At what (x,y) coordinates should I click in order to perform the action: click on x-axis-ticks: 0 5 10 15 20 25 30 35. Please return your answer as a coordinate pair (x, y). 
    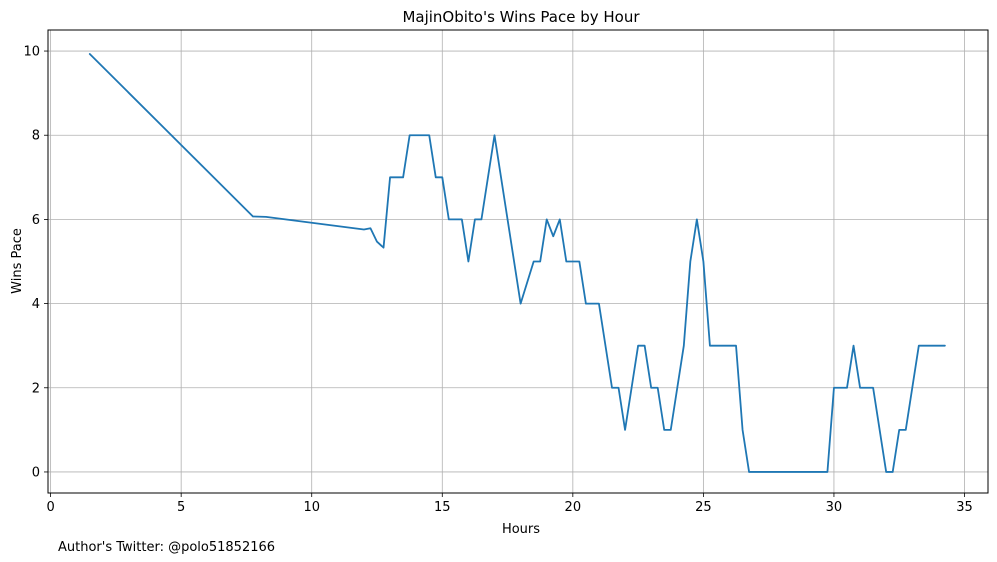
    Looking at the image, I should click on (509, 504).